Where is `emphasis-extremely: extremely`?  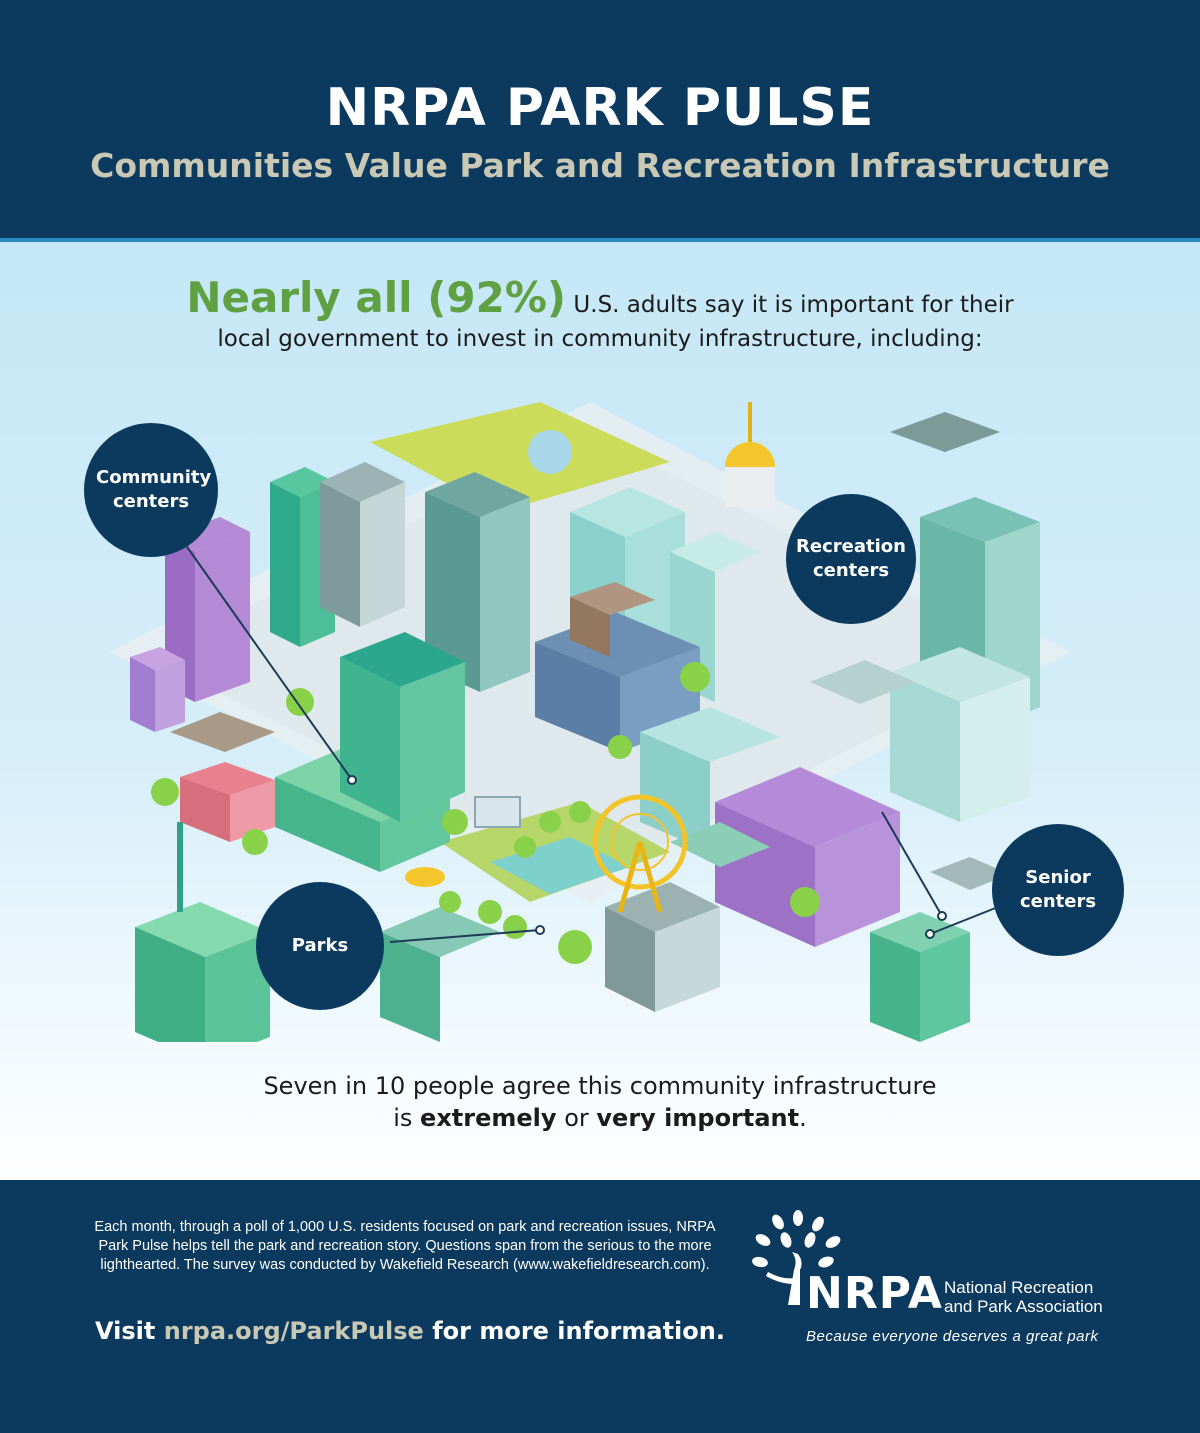 emphasis-extremely: extremely is located at coordinates (488, 1118).